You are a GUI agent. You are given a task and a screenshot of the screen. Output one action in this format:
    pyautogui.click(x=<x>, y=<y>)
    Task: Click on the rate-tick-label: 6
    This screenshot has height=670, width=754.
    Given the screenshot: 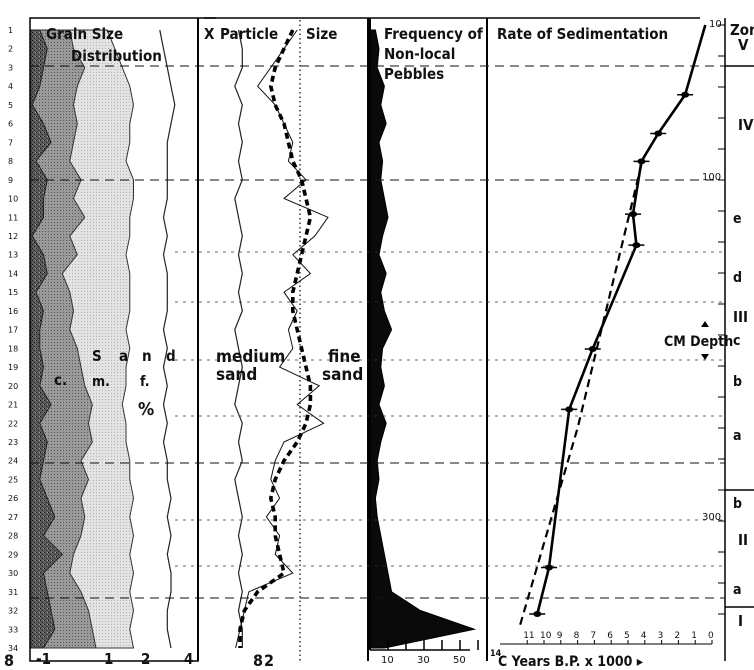 What is the action you would take?
    pyautogui.click(x=610, y=636)
    